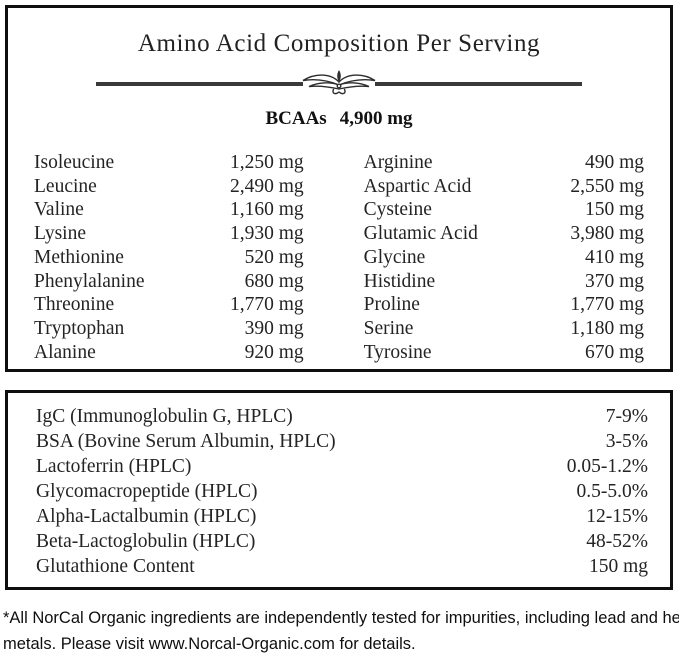 This screenshot has width=679, height=657. Describe the element at coordinates (626, 416) in the screenshot. I see `fraction-value: 7-9%` at that location.